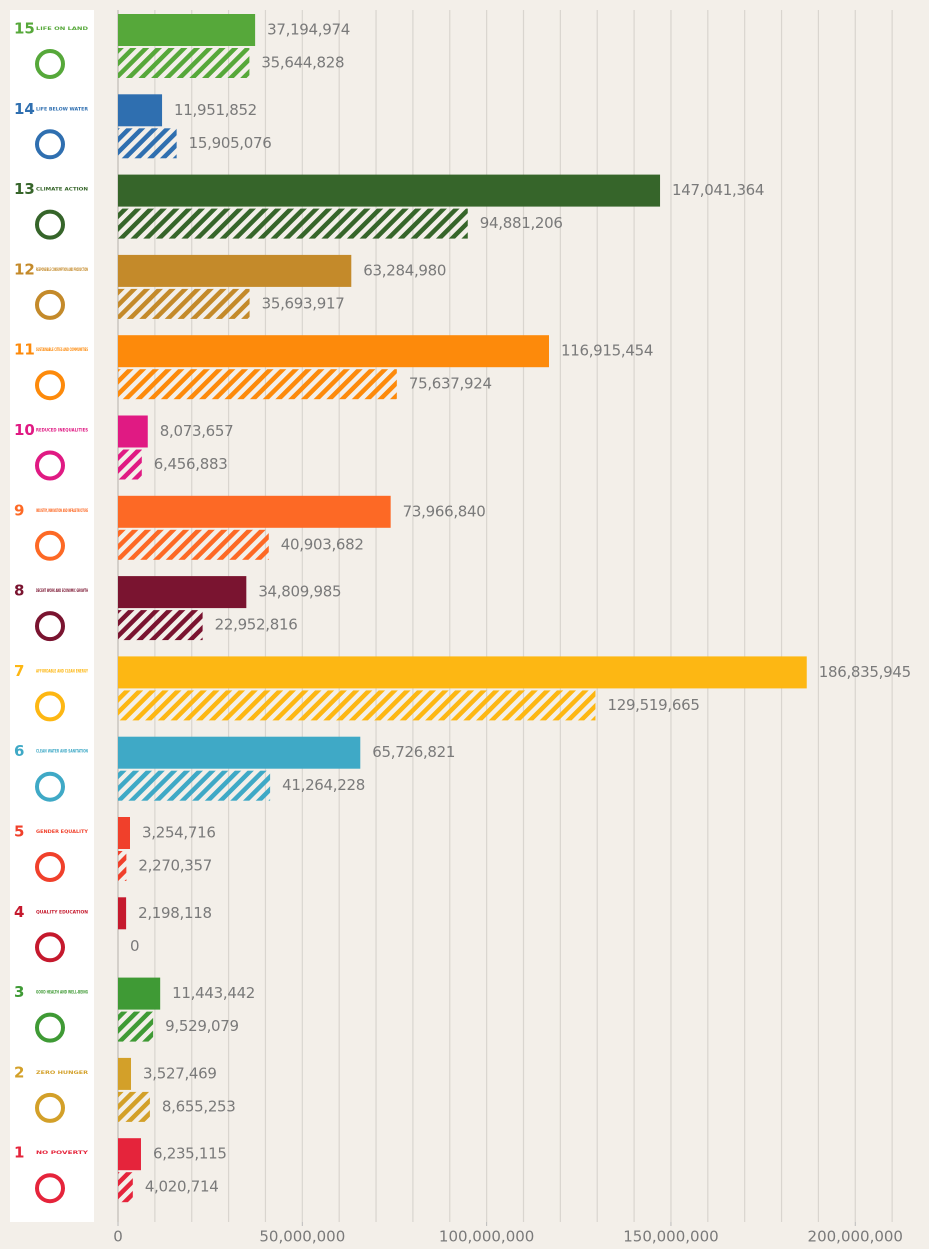  Describe the element at coordinates (19, 832) in the screenshot. I see `goal-number: 5` at that location.